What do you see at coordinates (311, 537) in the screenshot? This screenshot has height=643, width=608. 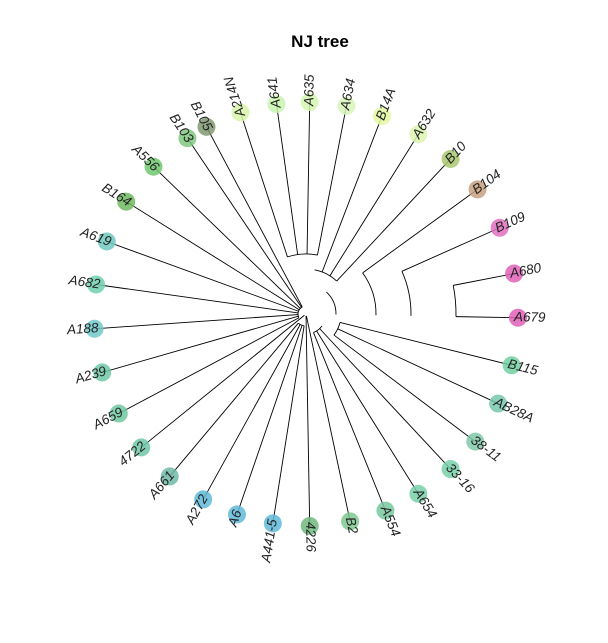 I see `tip-label: 4226` at bounding box center [311, 537].